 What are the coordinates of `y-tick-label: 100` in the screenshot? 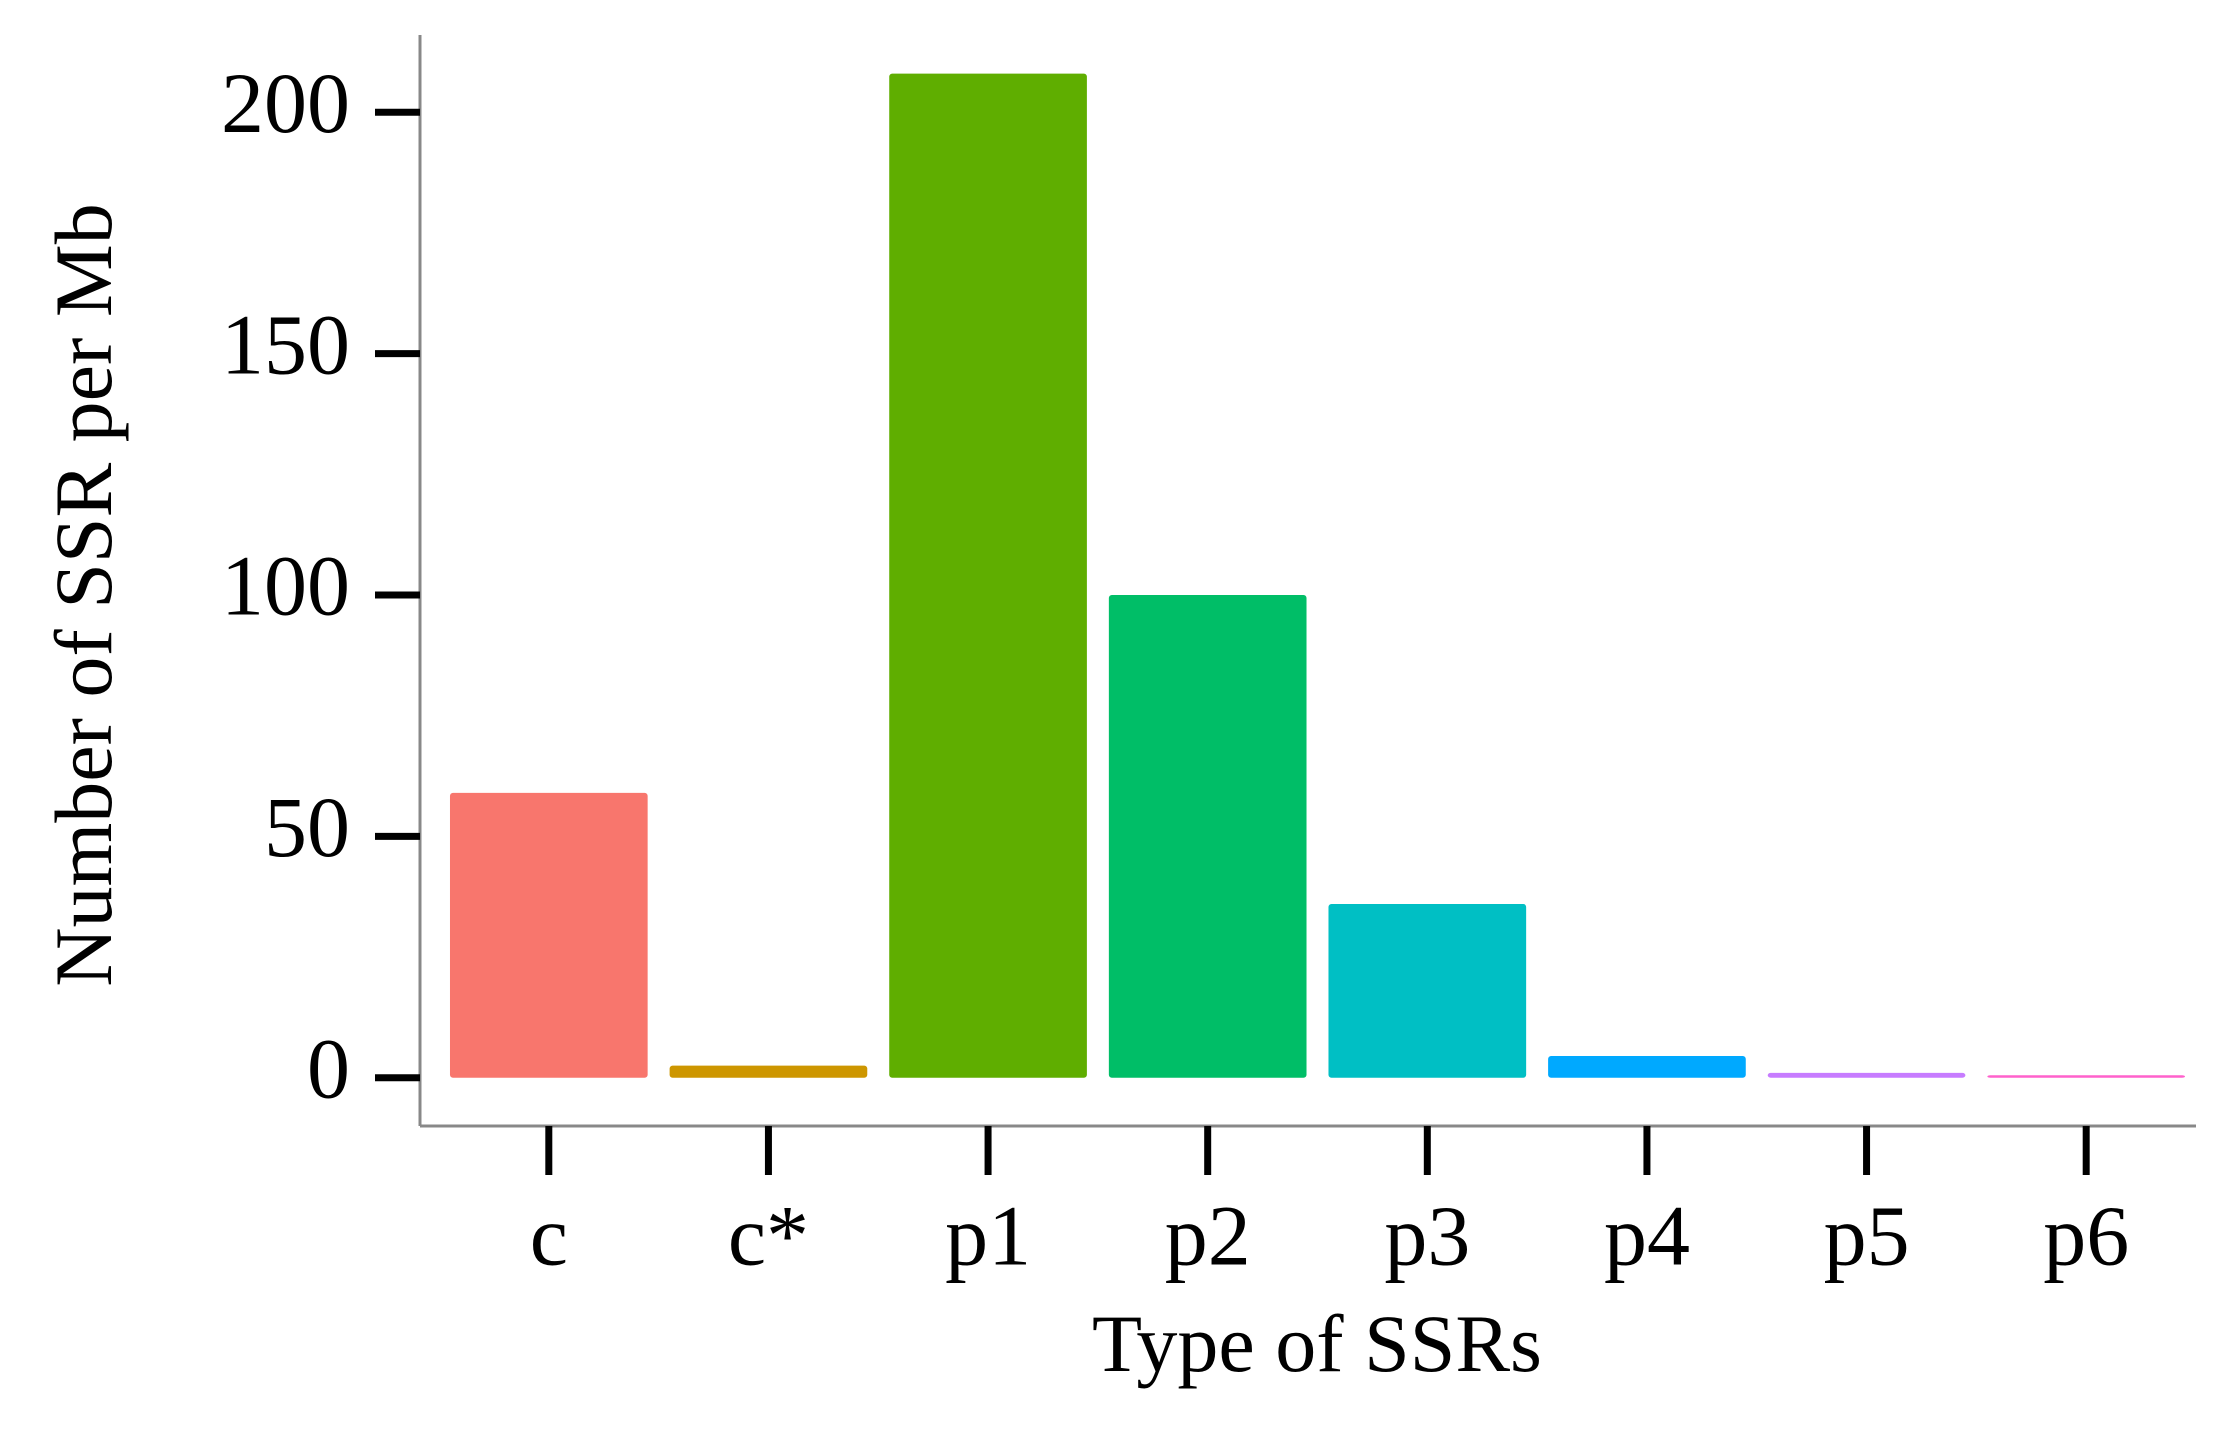 It's located at (285, 586).